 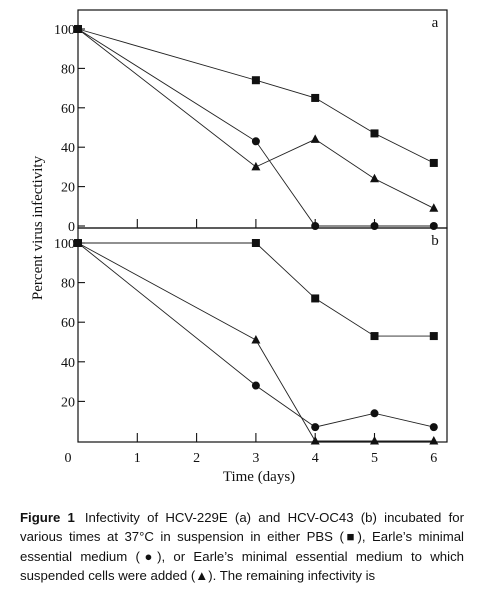 What do you see at coordinates (256, 289) in the screenshot?
I see `series-line-b-square` at bounding box center [256, 289].